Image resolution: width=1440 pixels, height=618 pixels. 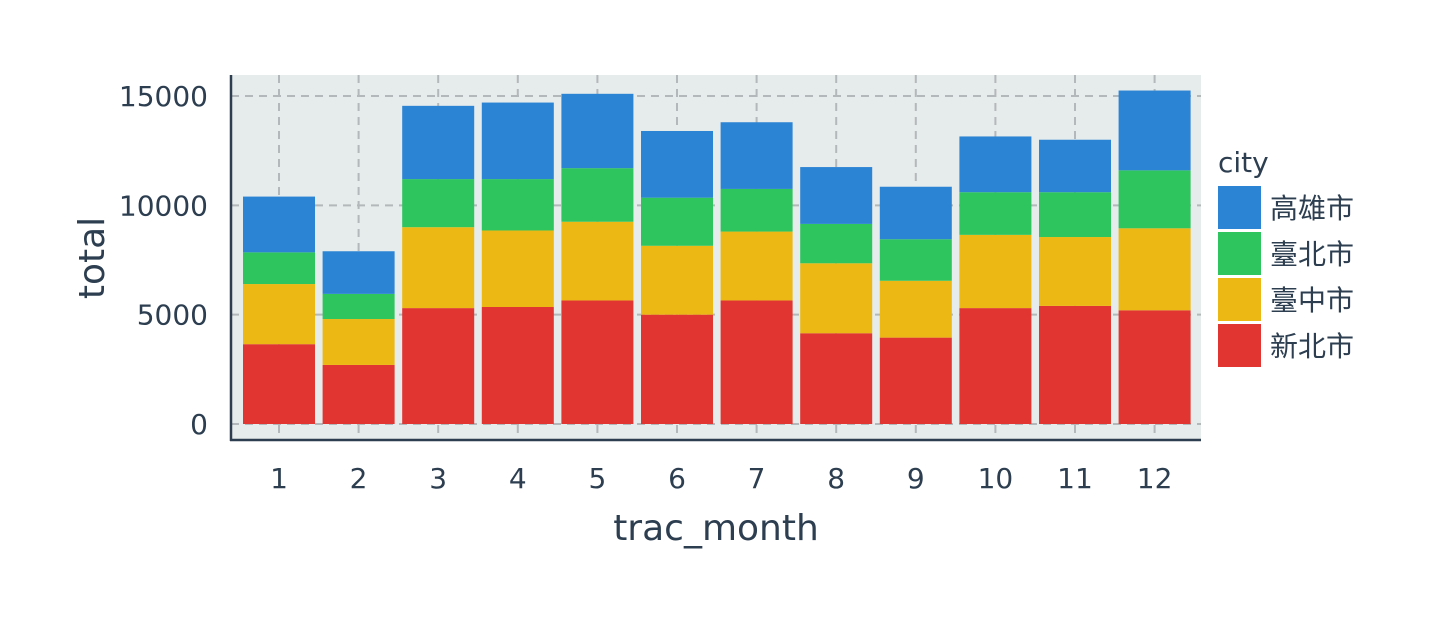 I want to click on x-tick-label: 6, so click(x=677, y=478).